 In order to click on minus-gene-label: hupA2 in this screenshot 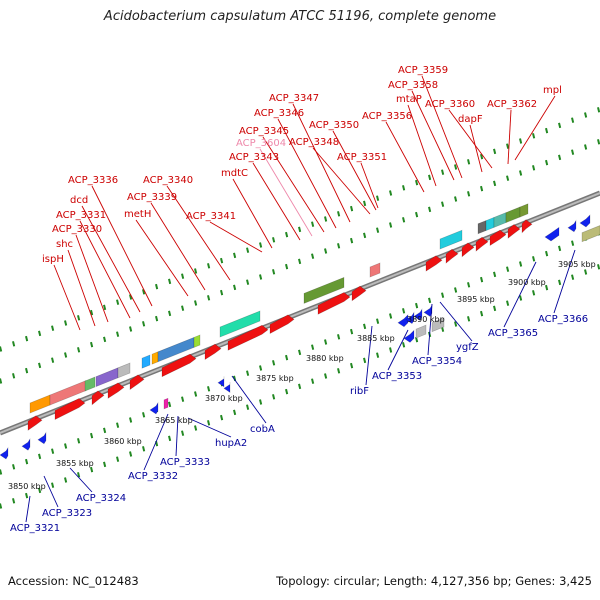, I will do `click(231, 443)`.